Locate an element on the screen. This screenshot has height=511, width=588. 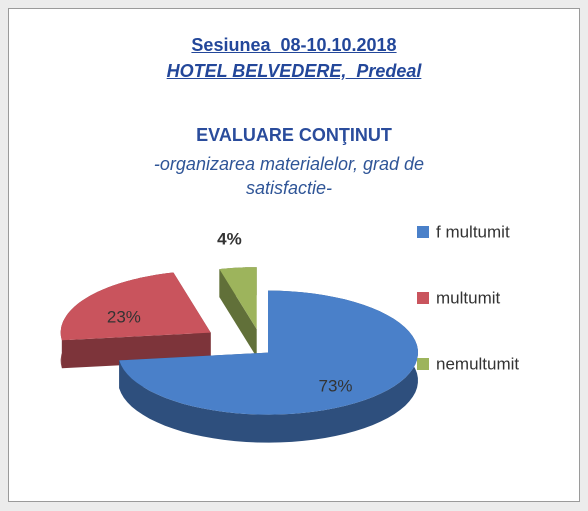
data-label: 4% is located at coordinates (229, 238).